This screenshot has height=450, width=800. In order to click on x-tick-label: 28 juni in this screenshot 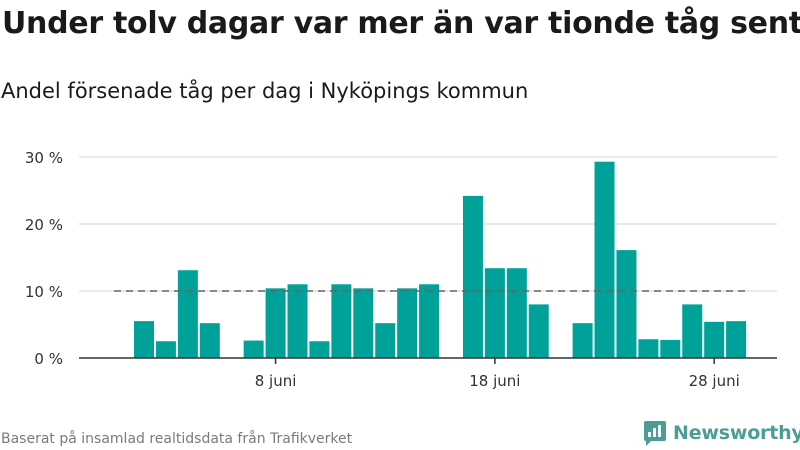, I will do `click(714, 381)`.